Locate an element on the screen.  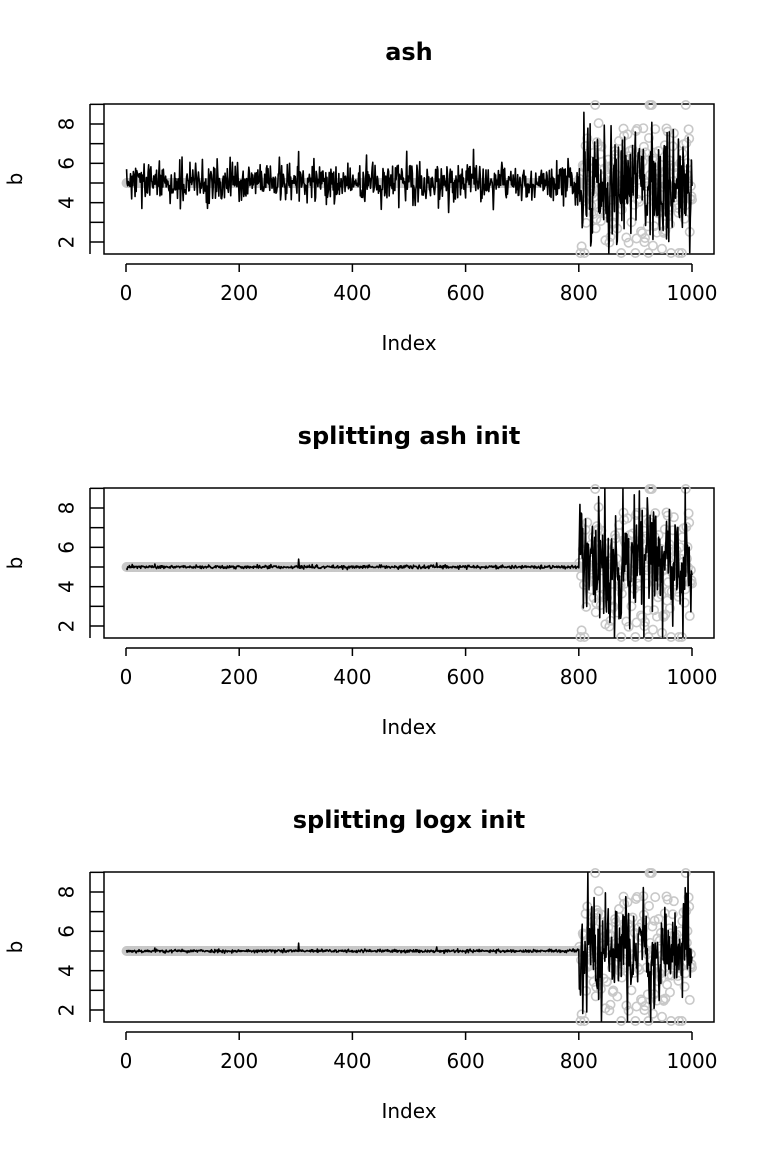
chart-title: splitting ash init is located at coordinates (409, 436).